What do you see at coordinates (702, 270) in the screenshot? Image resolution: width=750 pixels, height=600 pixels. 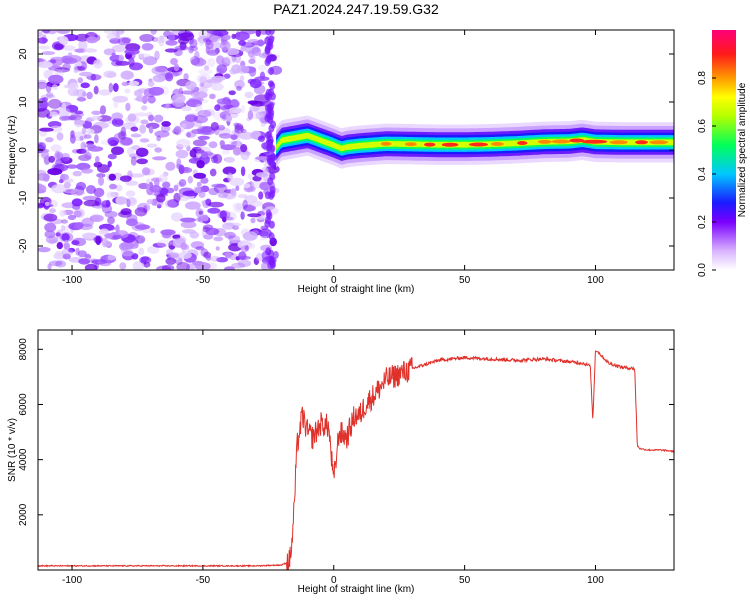 I see `colorbar-tick-label: 0.0` at bounding box center [702, 270].